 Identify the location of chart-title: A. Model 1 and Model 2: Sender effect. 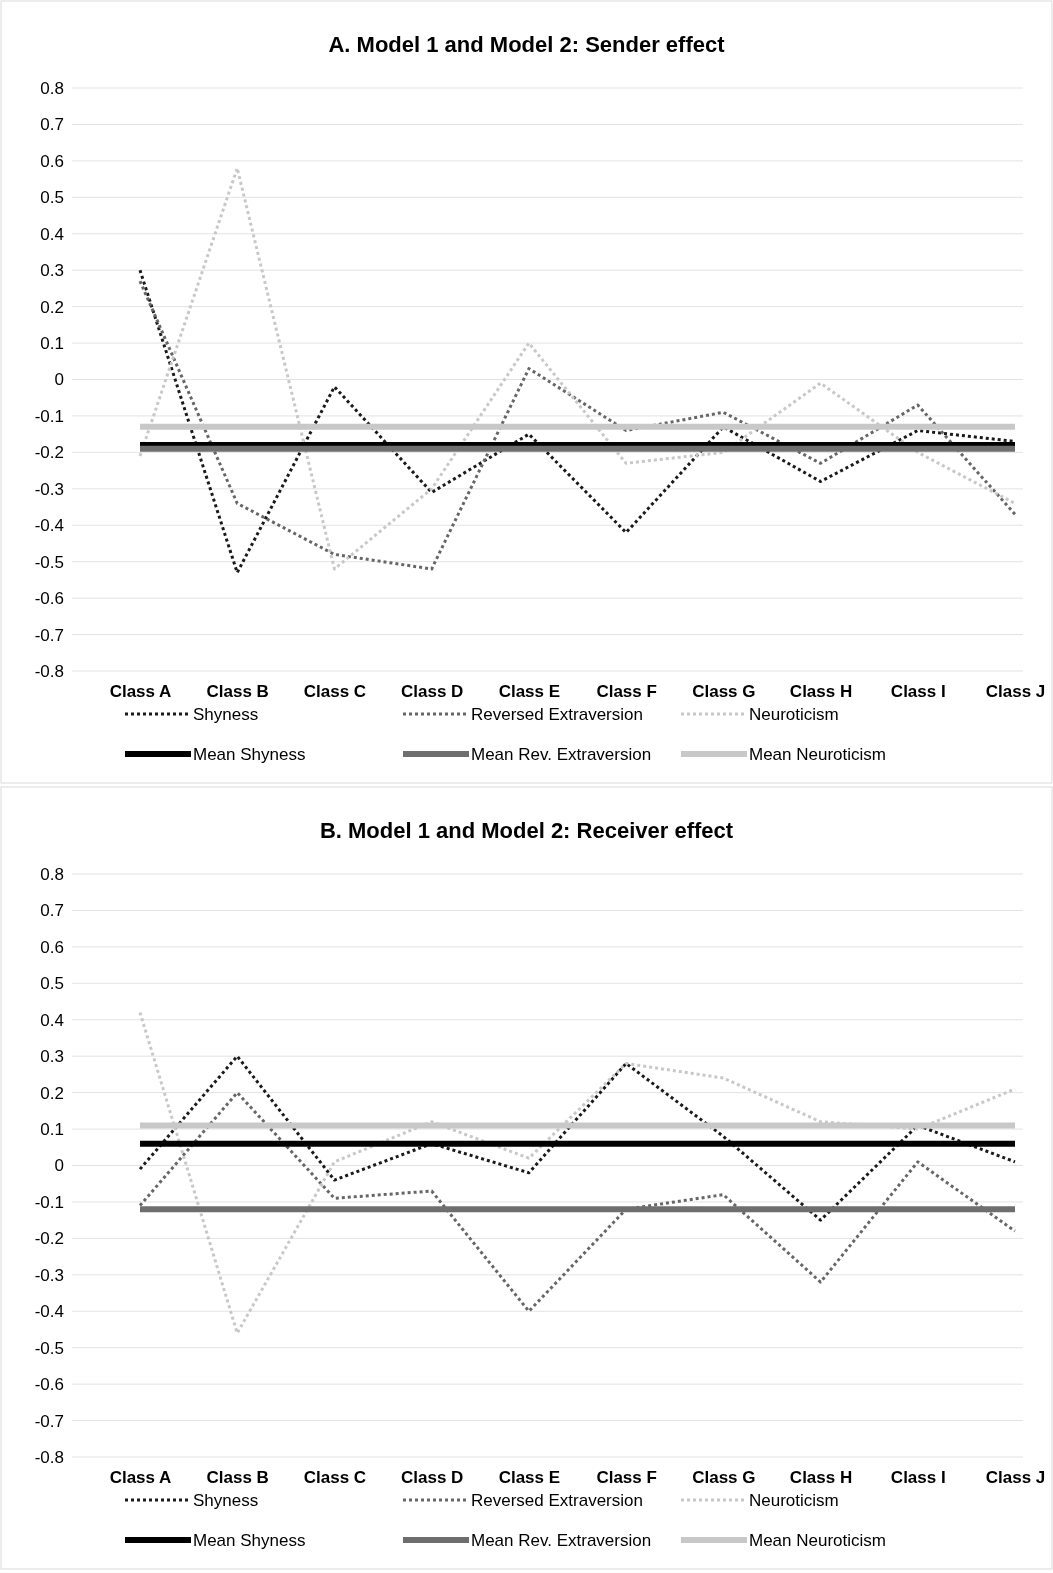
(527, 44).